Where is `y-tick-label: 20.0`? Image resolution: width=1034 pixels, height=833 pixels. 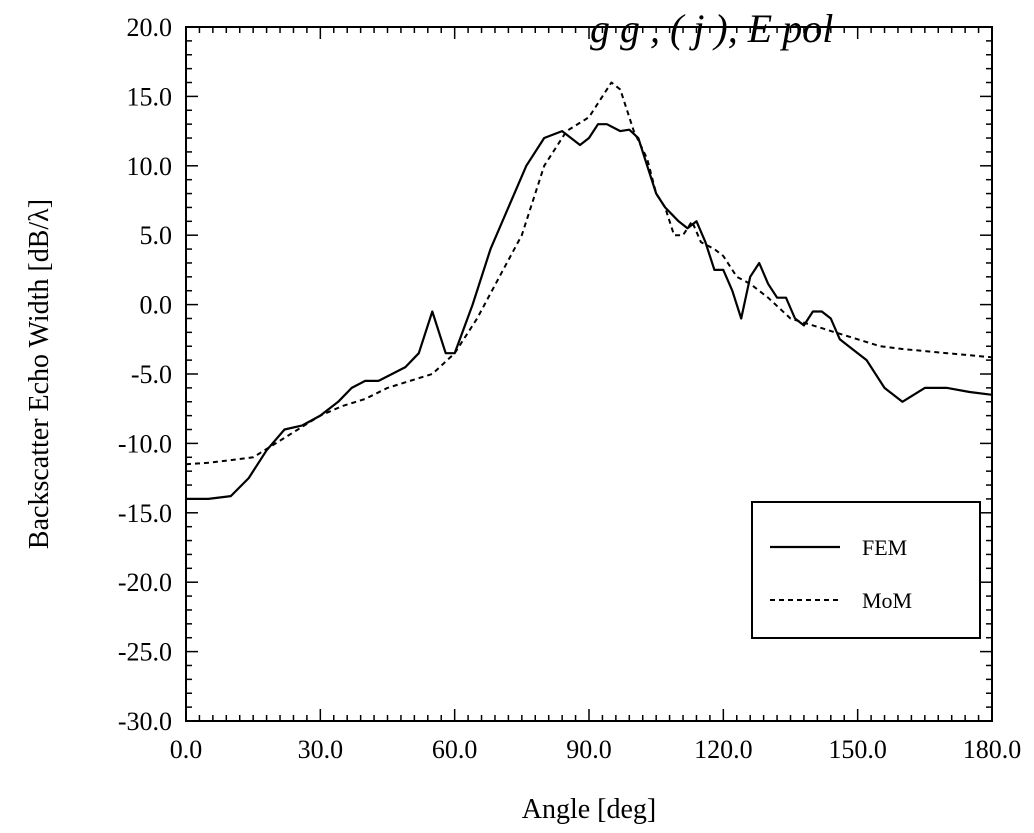
y-tick-label: 20.0 is located at coordinates (150, 27).